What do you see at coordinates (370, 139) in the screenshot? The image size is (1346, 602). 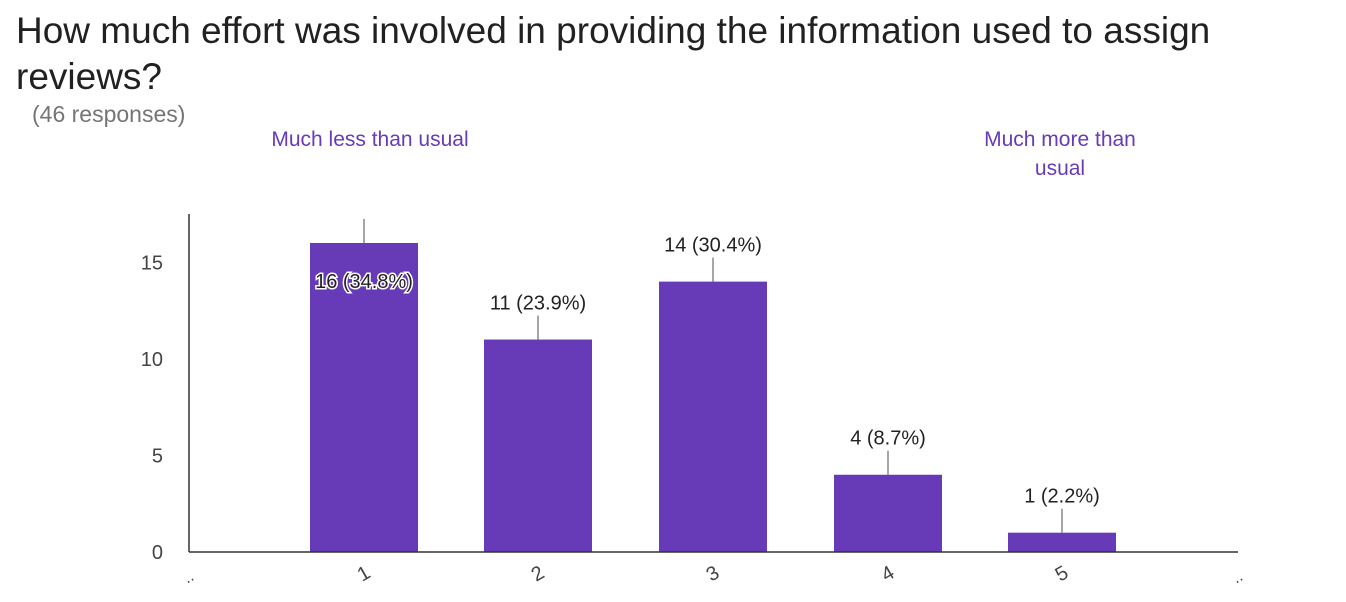 I see `scale-low-label: Much less than usual` at bounding box center [370, 139].